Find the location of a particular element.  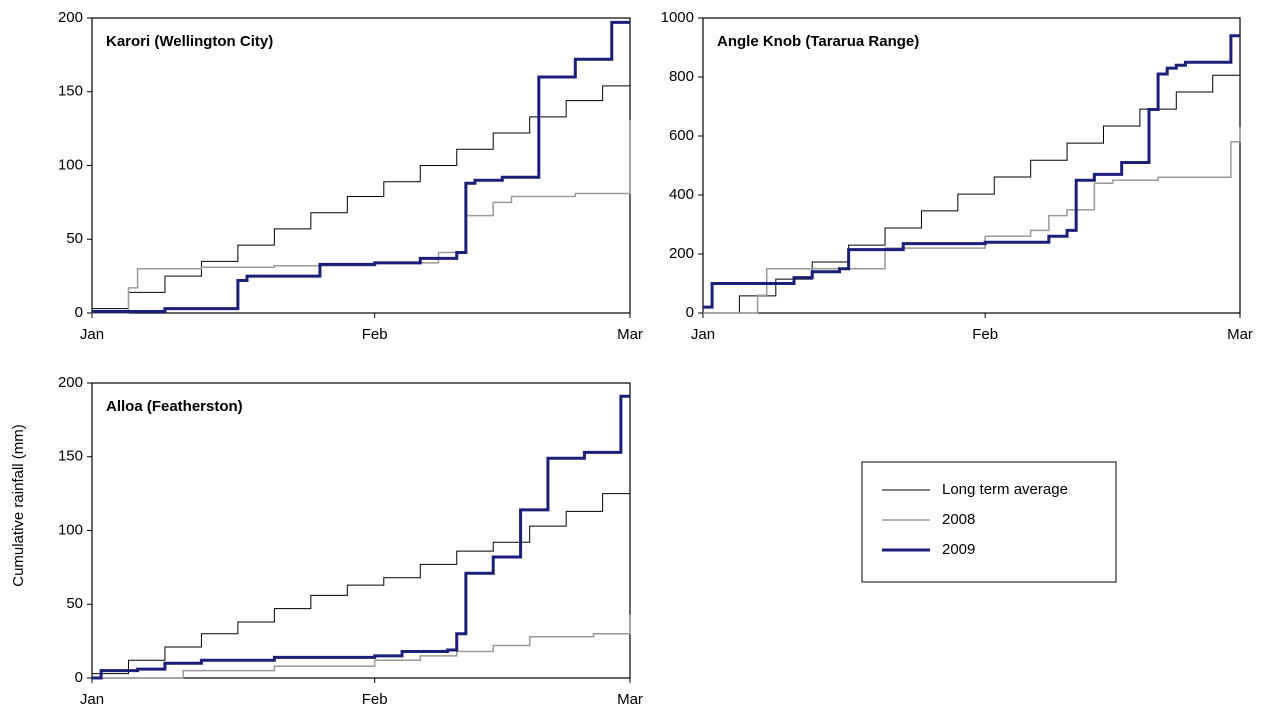

y-tick-label: 800 is located at coordinates (681, 76).